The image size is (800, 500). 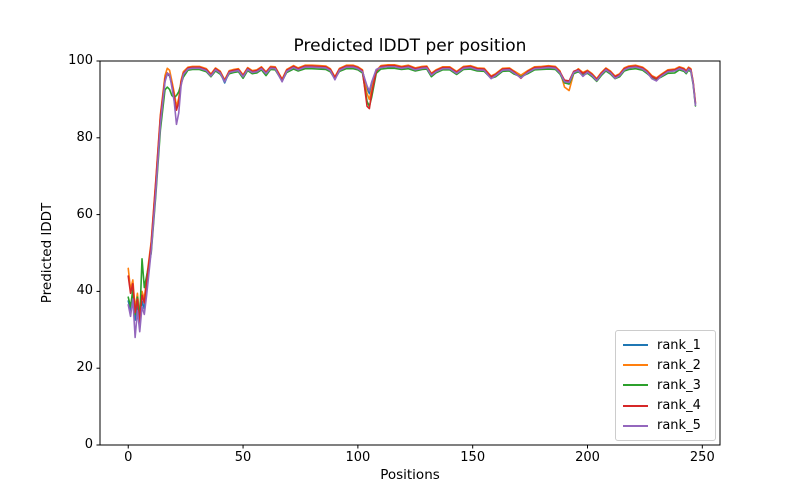 I want to click on x-tick-label-4: 200, so click(x=587, y=457).